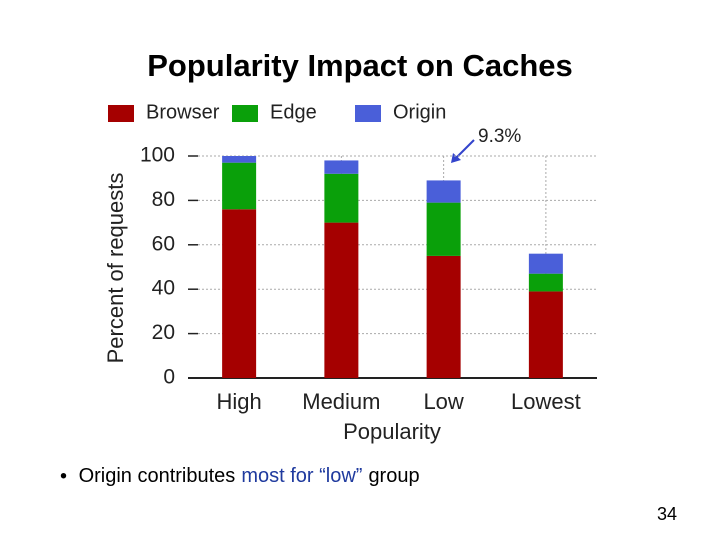  What do you see at coordinates (360, 65) in the screenshot?
I see `chart-title: Popularity Impact on Caches` at bounding box center [360, 65].